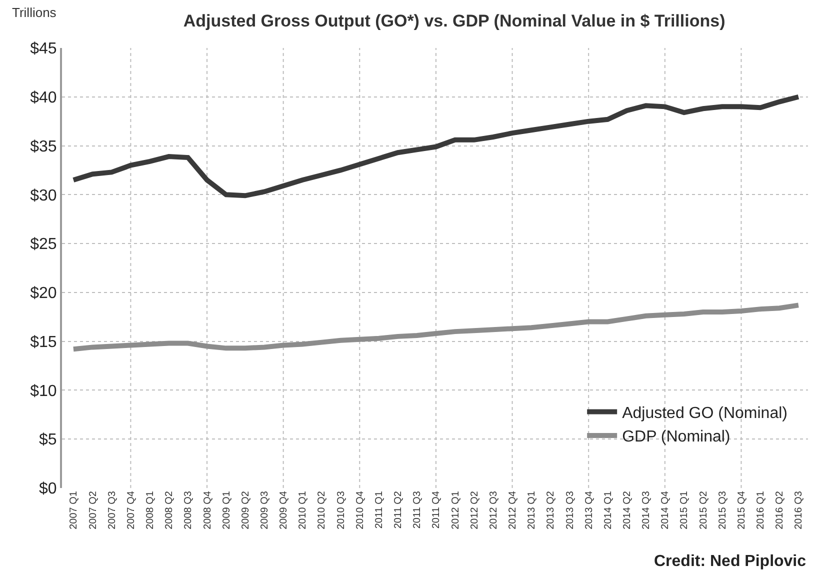  I want to click on x-tick-label: 2009 Q2, so click(246, 510).